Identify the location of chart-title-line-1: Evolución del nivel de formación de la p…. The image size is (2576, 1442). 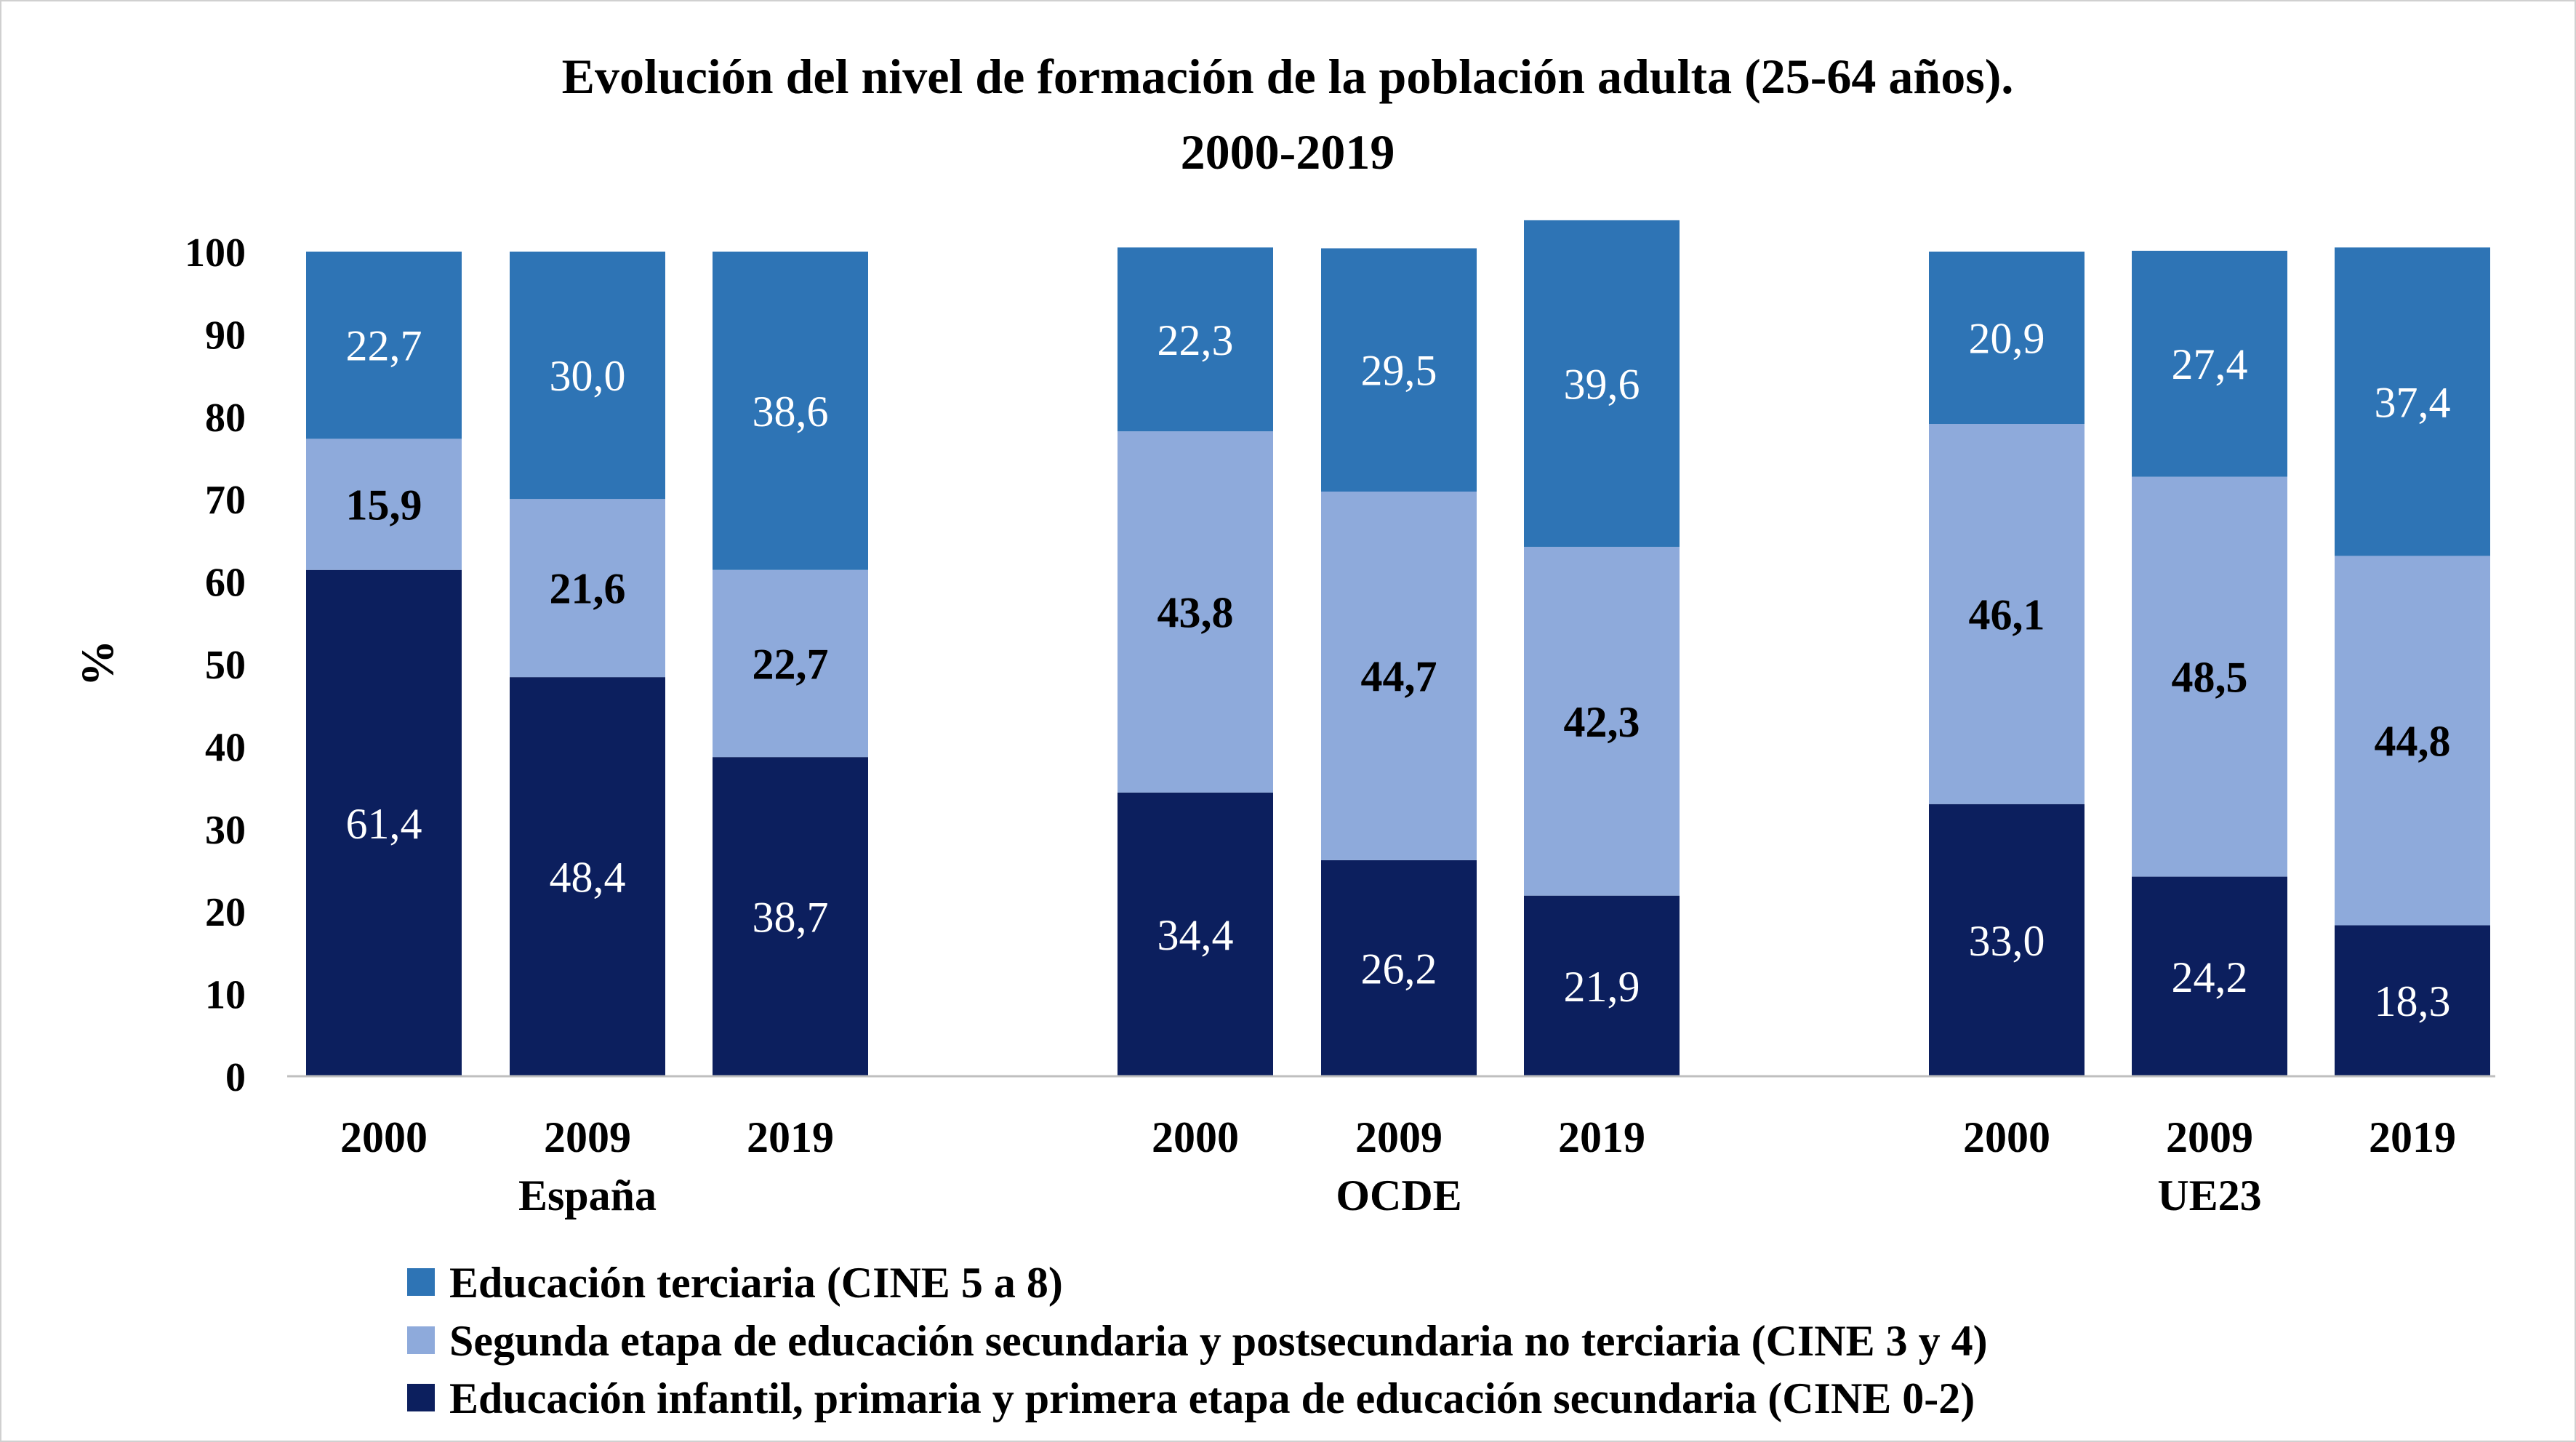
(1288, 76).